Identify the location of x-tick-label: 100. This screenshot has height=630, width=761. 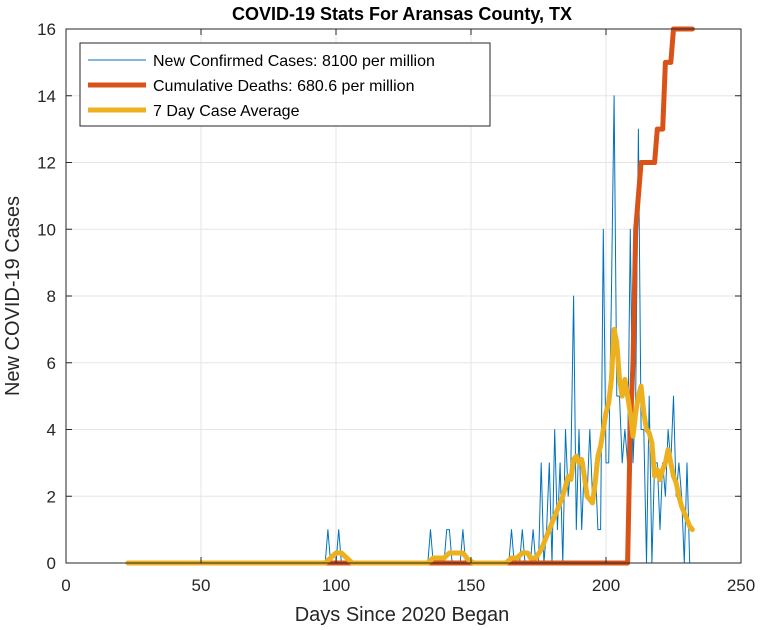
(336, 585).